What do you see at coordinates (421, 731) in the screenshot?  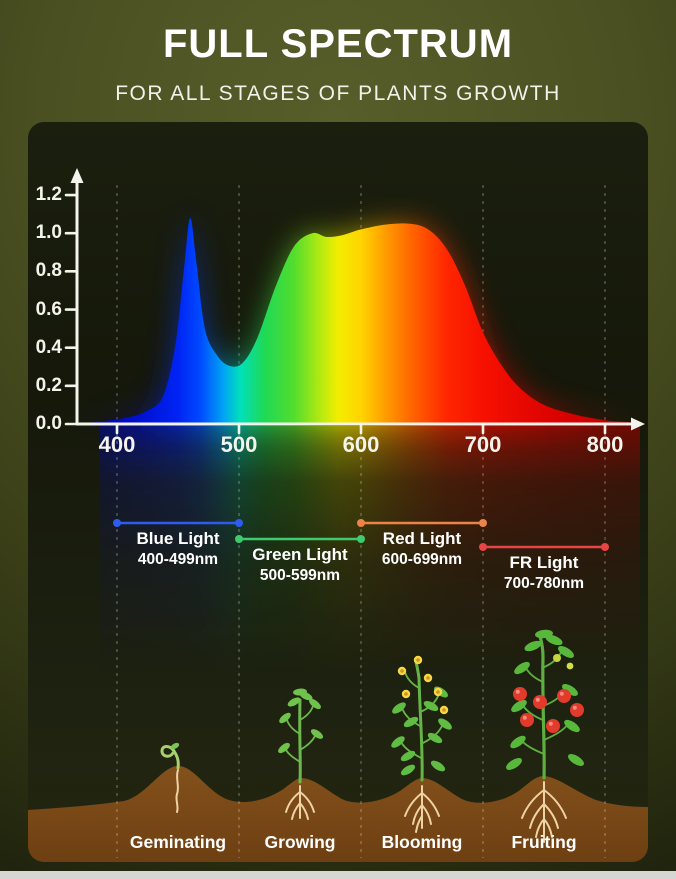 I see `blooming-leaves` at bounding box center [421, 731].